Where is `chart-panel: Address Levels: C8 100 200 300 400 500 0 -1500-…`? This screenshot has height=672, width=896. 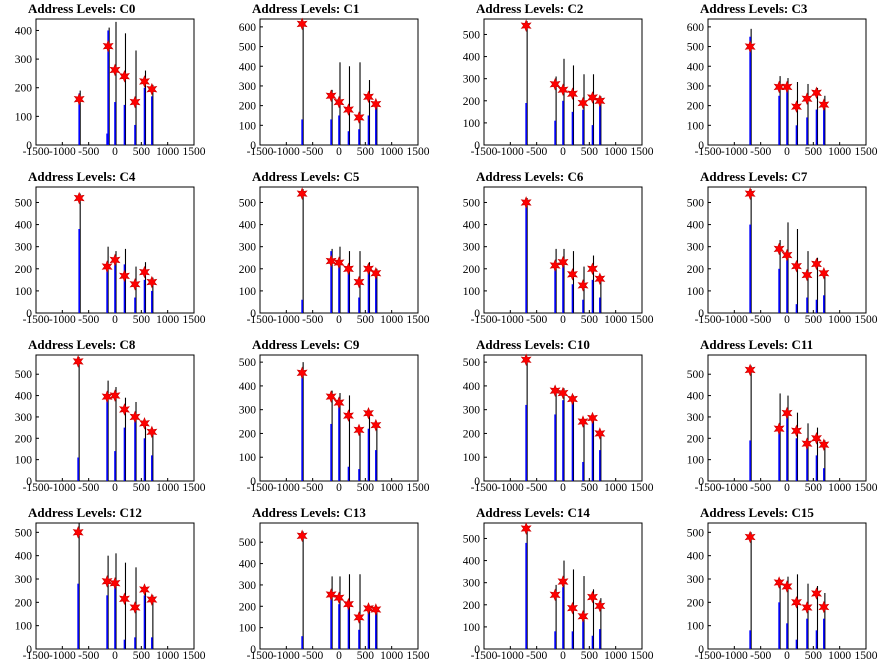 chart-panel: Address Levels: C8 100 200 300 400 500 0 -1500-… is located at coordinates (112, 420).